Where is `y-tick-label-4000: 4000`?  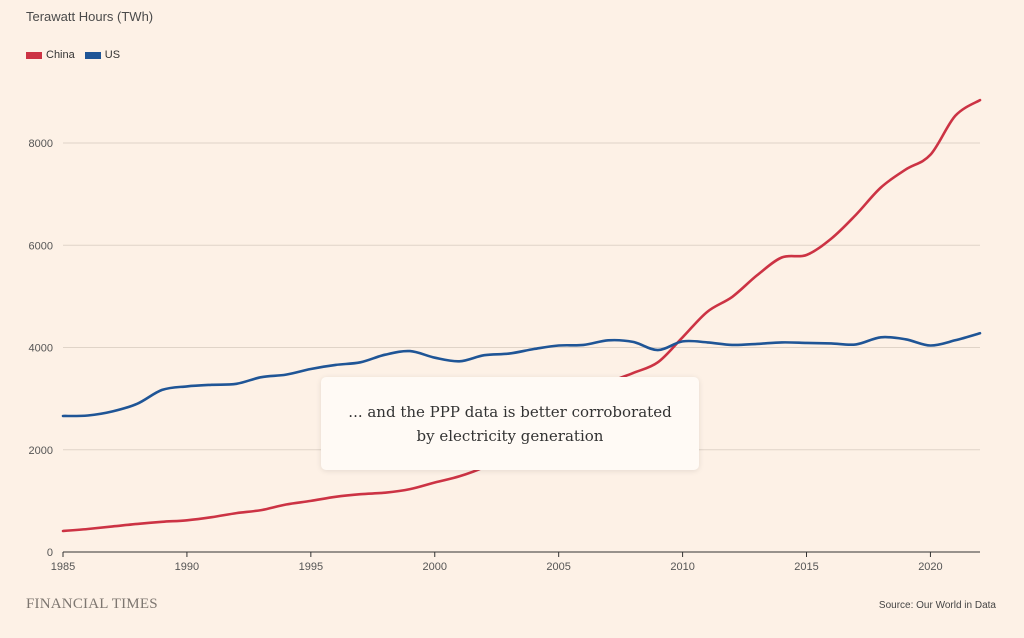 y-tick-label-4000: 4000 is located at coordinates (41, 349).